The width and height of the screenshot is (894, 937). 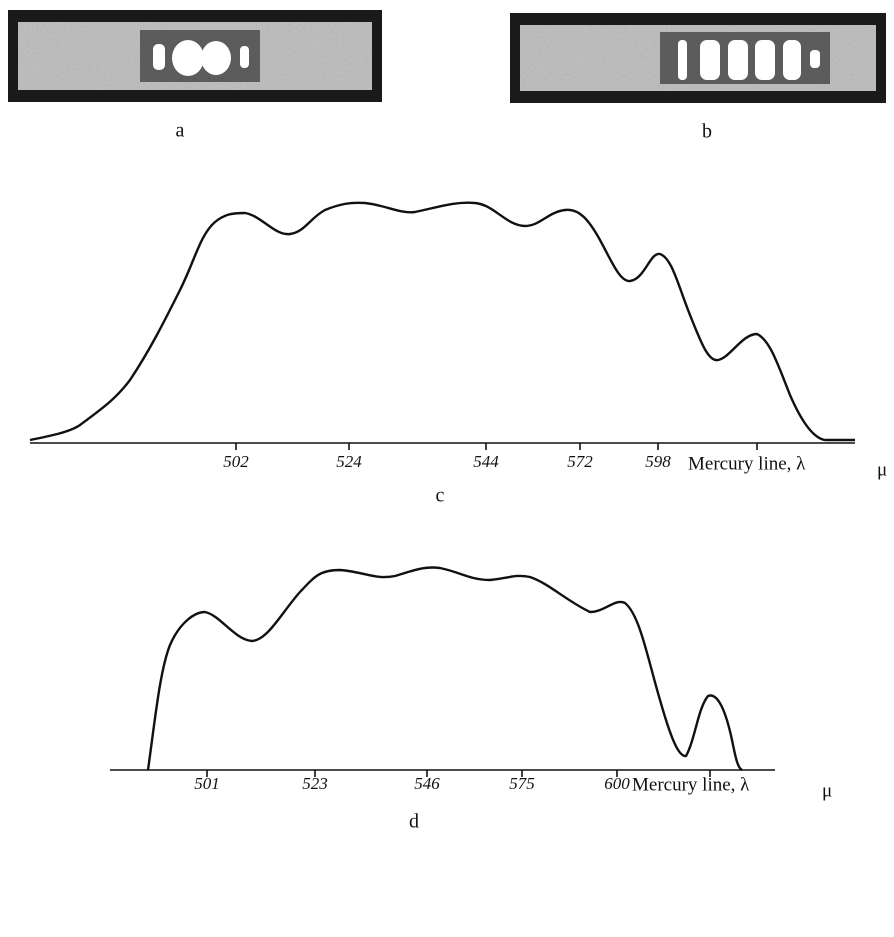 I want to click on tick-label: 502, so click(x=236, y=461).